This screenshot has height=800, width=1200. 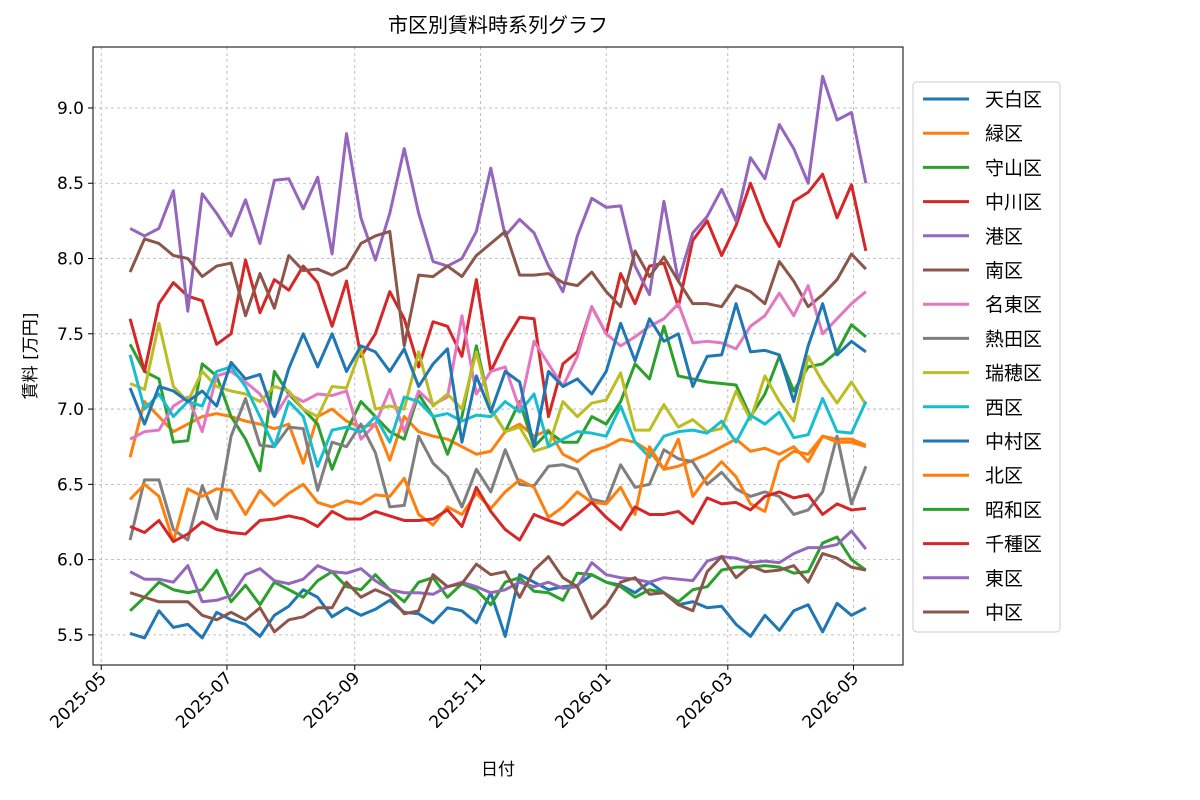 What do you see at coordinates (831, 700) in the screenshot?
I see `x-tick-label: 2026-05` at bounding box center [831, 700].